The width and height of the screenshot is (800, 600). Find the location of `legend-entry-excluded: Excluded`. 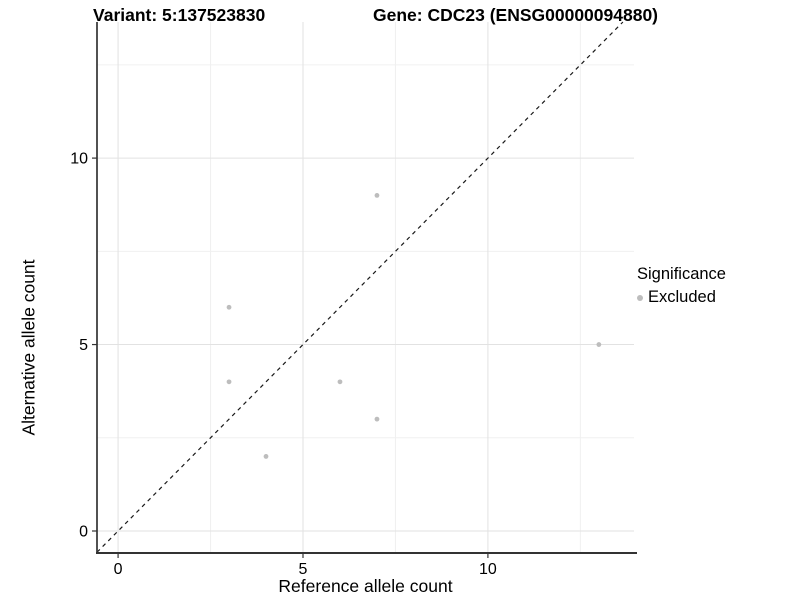

legend-entry-excluded: Excluded is located at coordinates (681, 297).